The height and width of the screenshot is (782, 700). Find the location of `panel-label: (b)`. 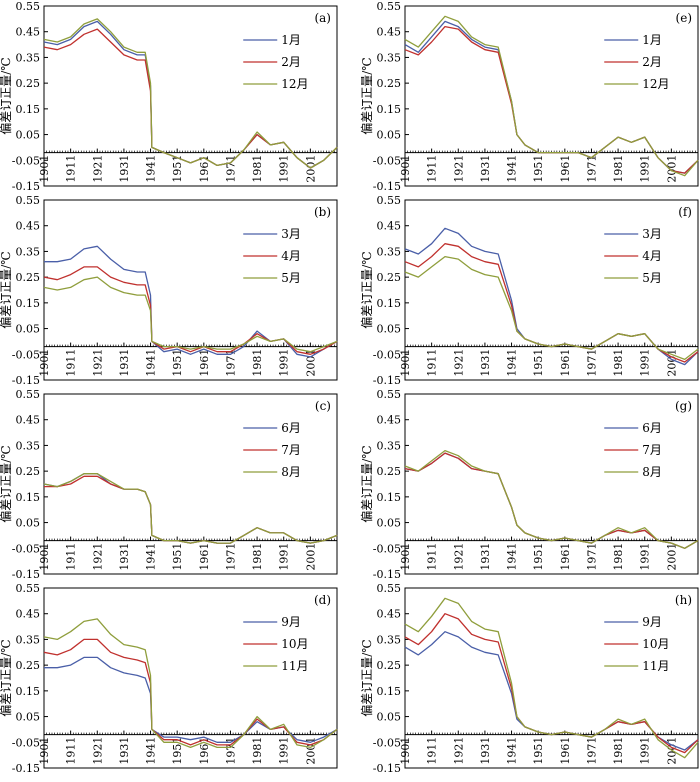

panel-label: (b) is located at coordinates (322, 212).